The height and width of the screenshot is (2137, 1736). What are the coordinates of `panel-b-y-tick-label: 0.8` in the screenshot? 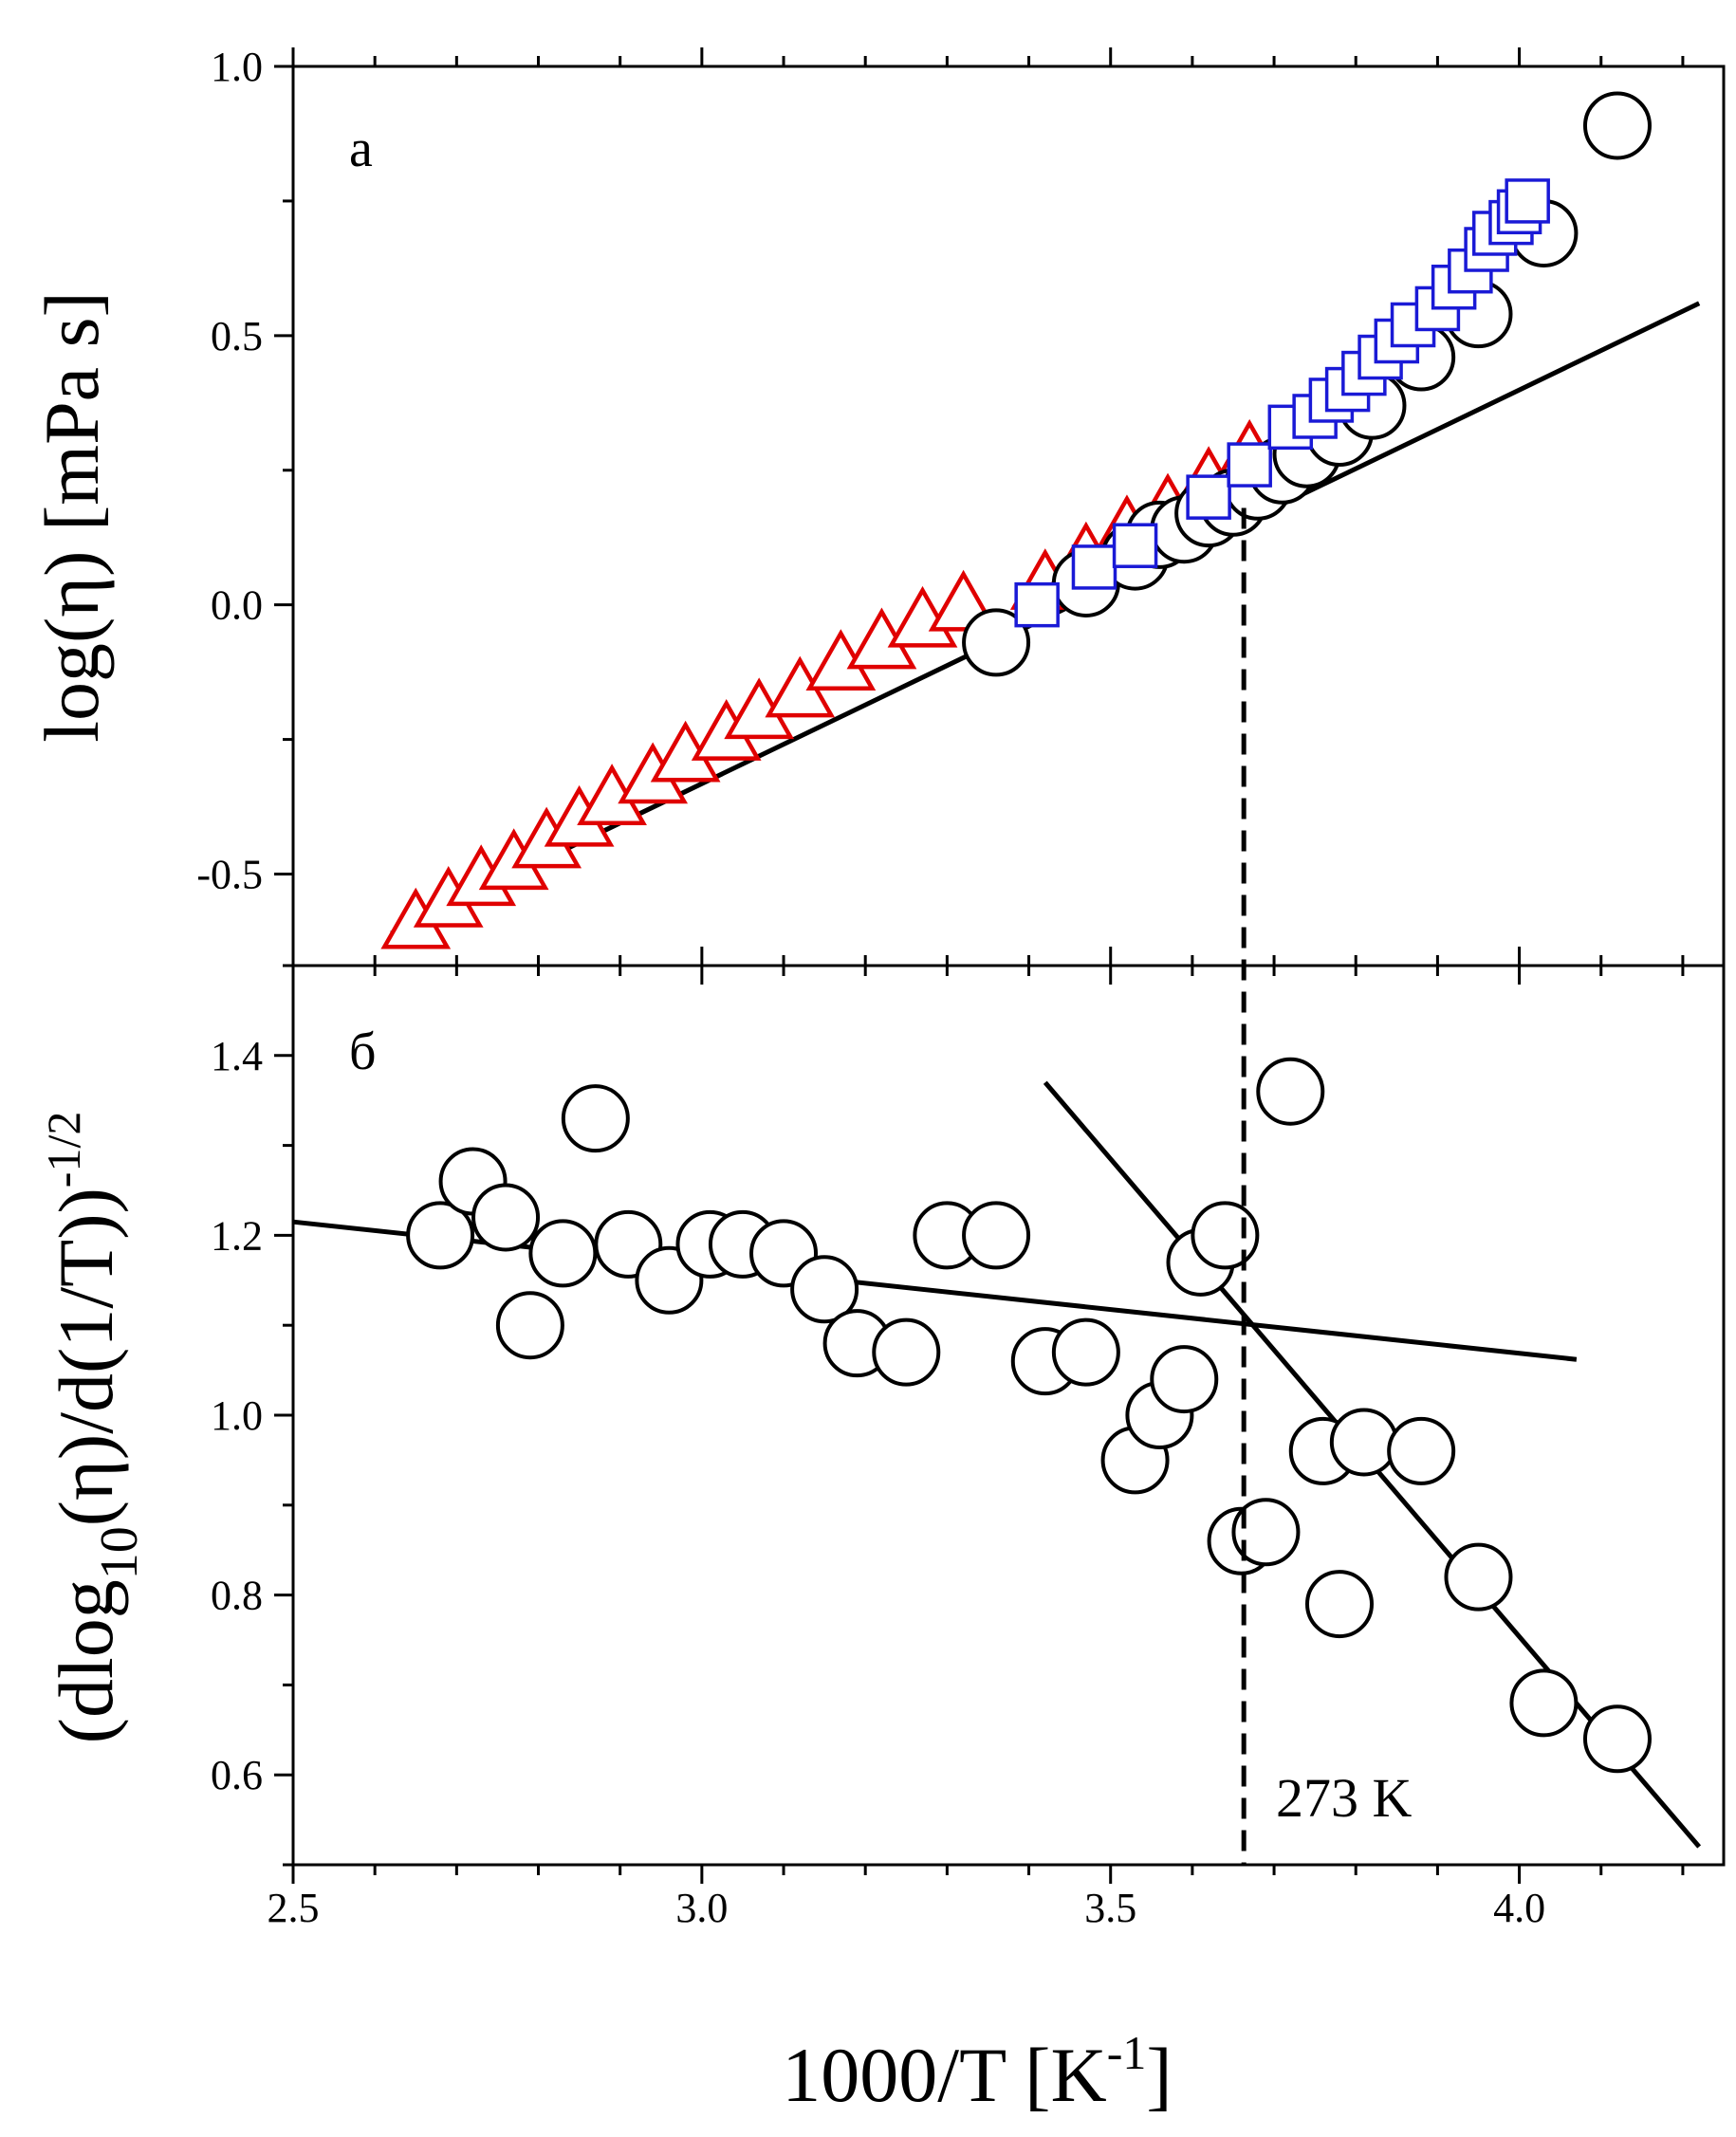 It's located at (237, 1596).